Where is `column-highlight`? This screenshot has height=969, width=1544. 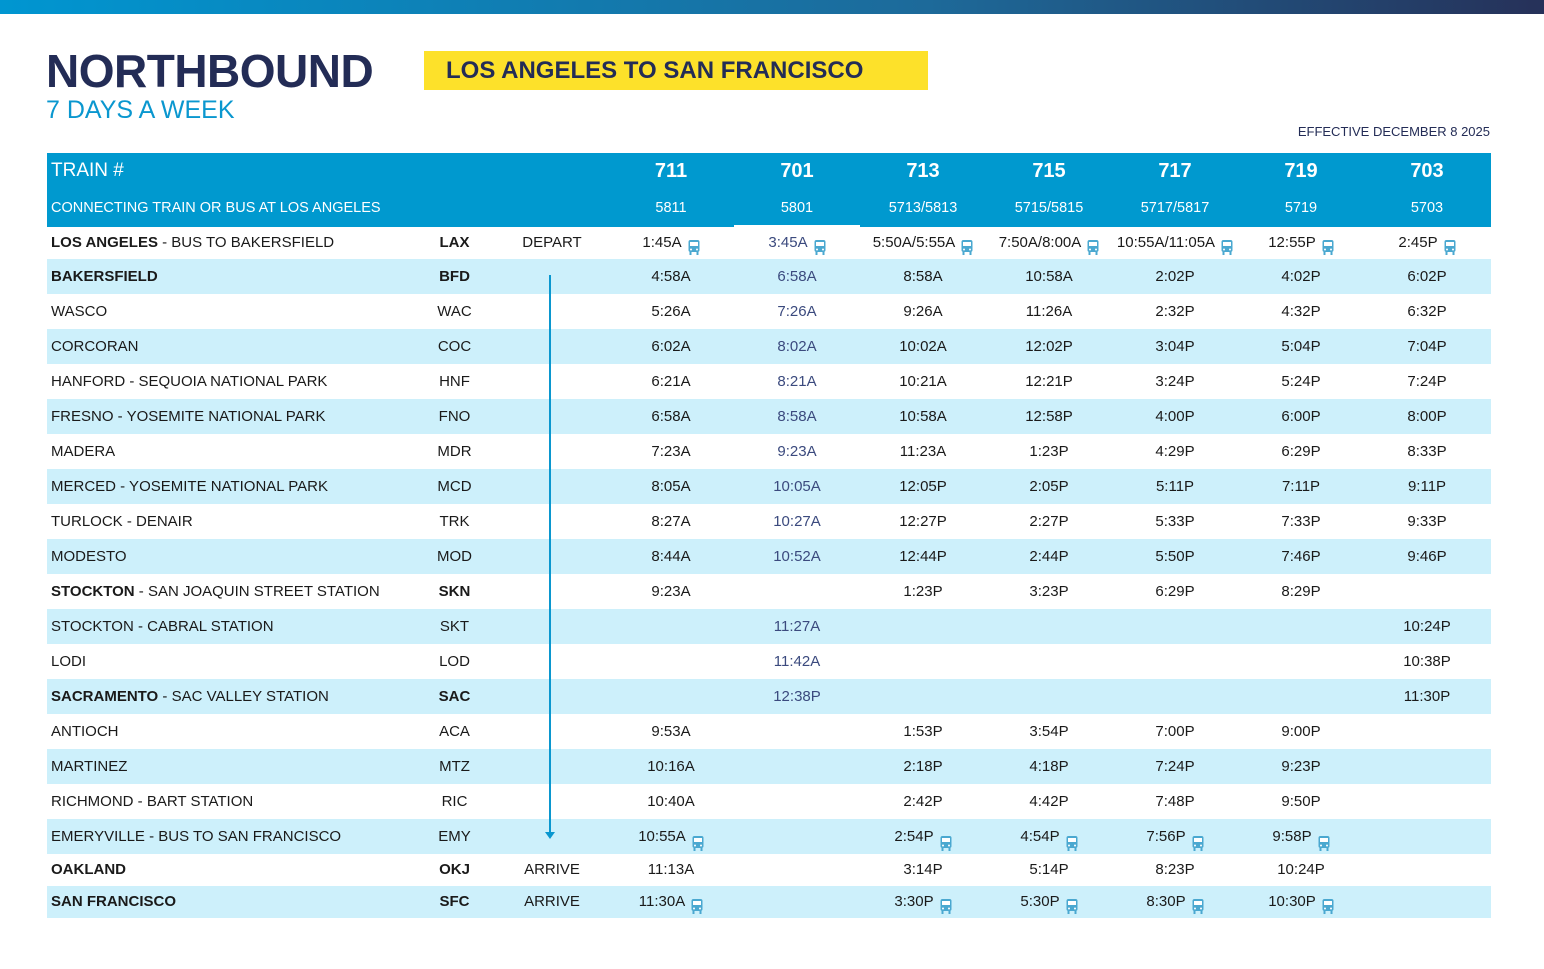
column-highlight is located at coordinates (797, 226).